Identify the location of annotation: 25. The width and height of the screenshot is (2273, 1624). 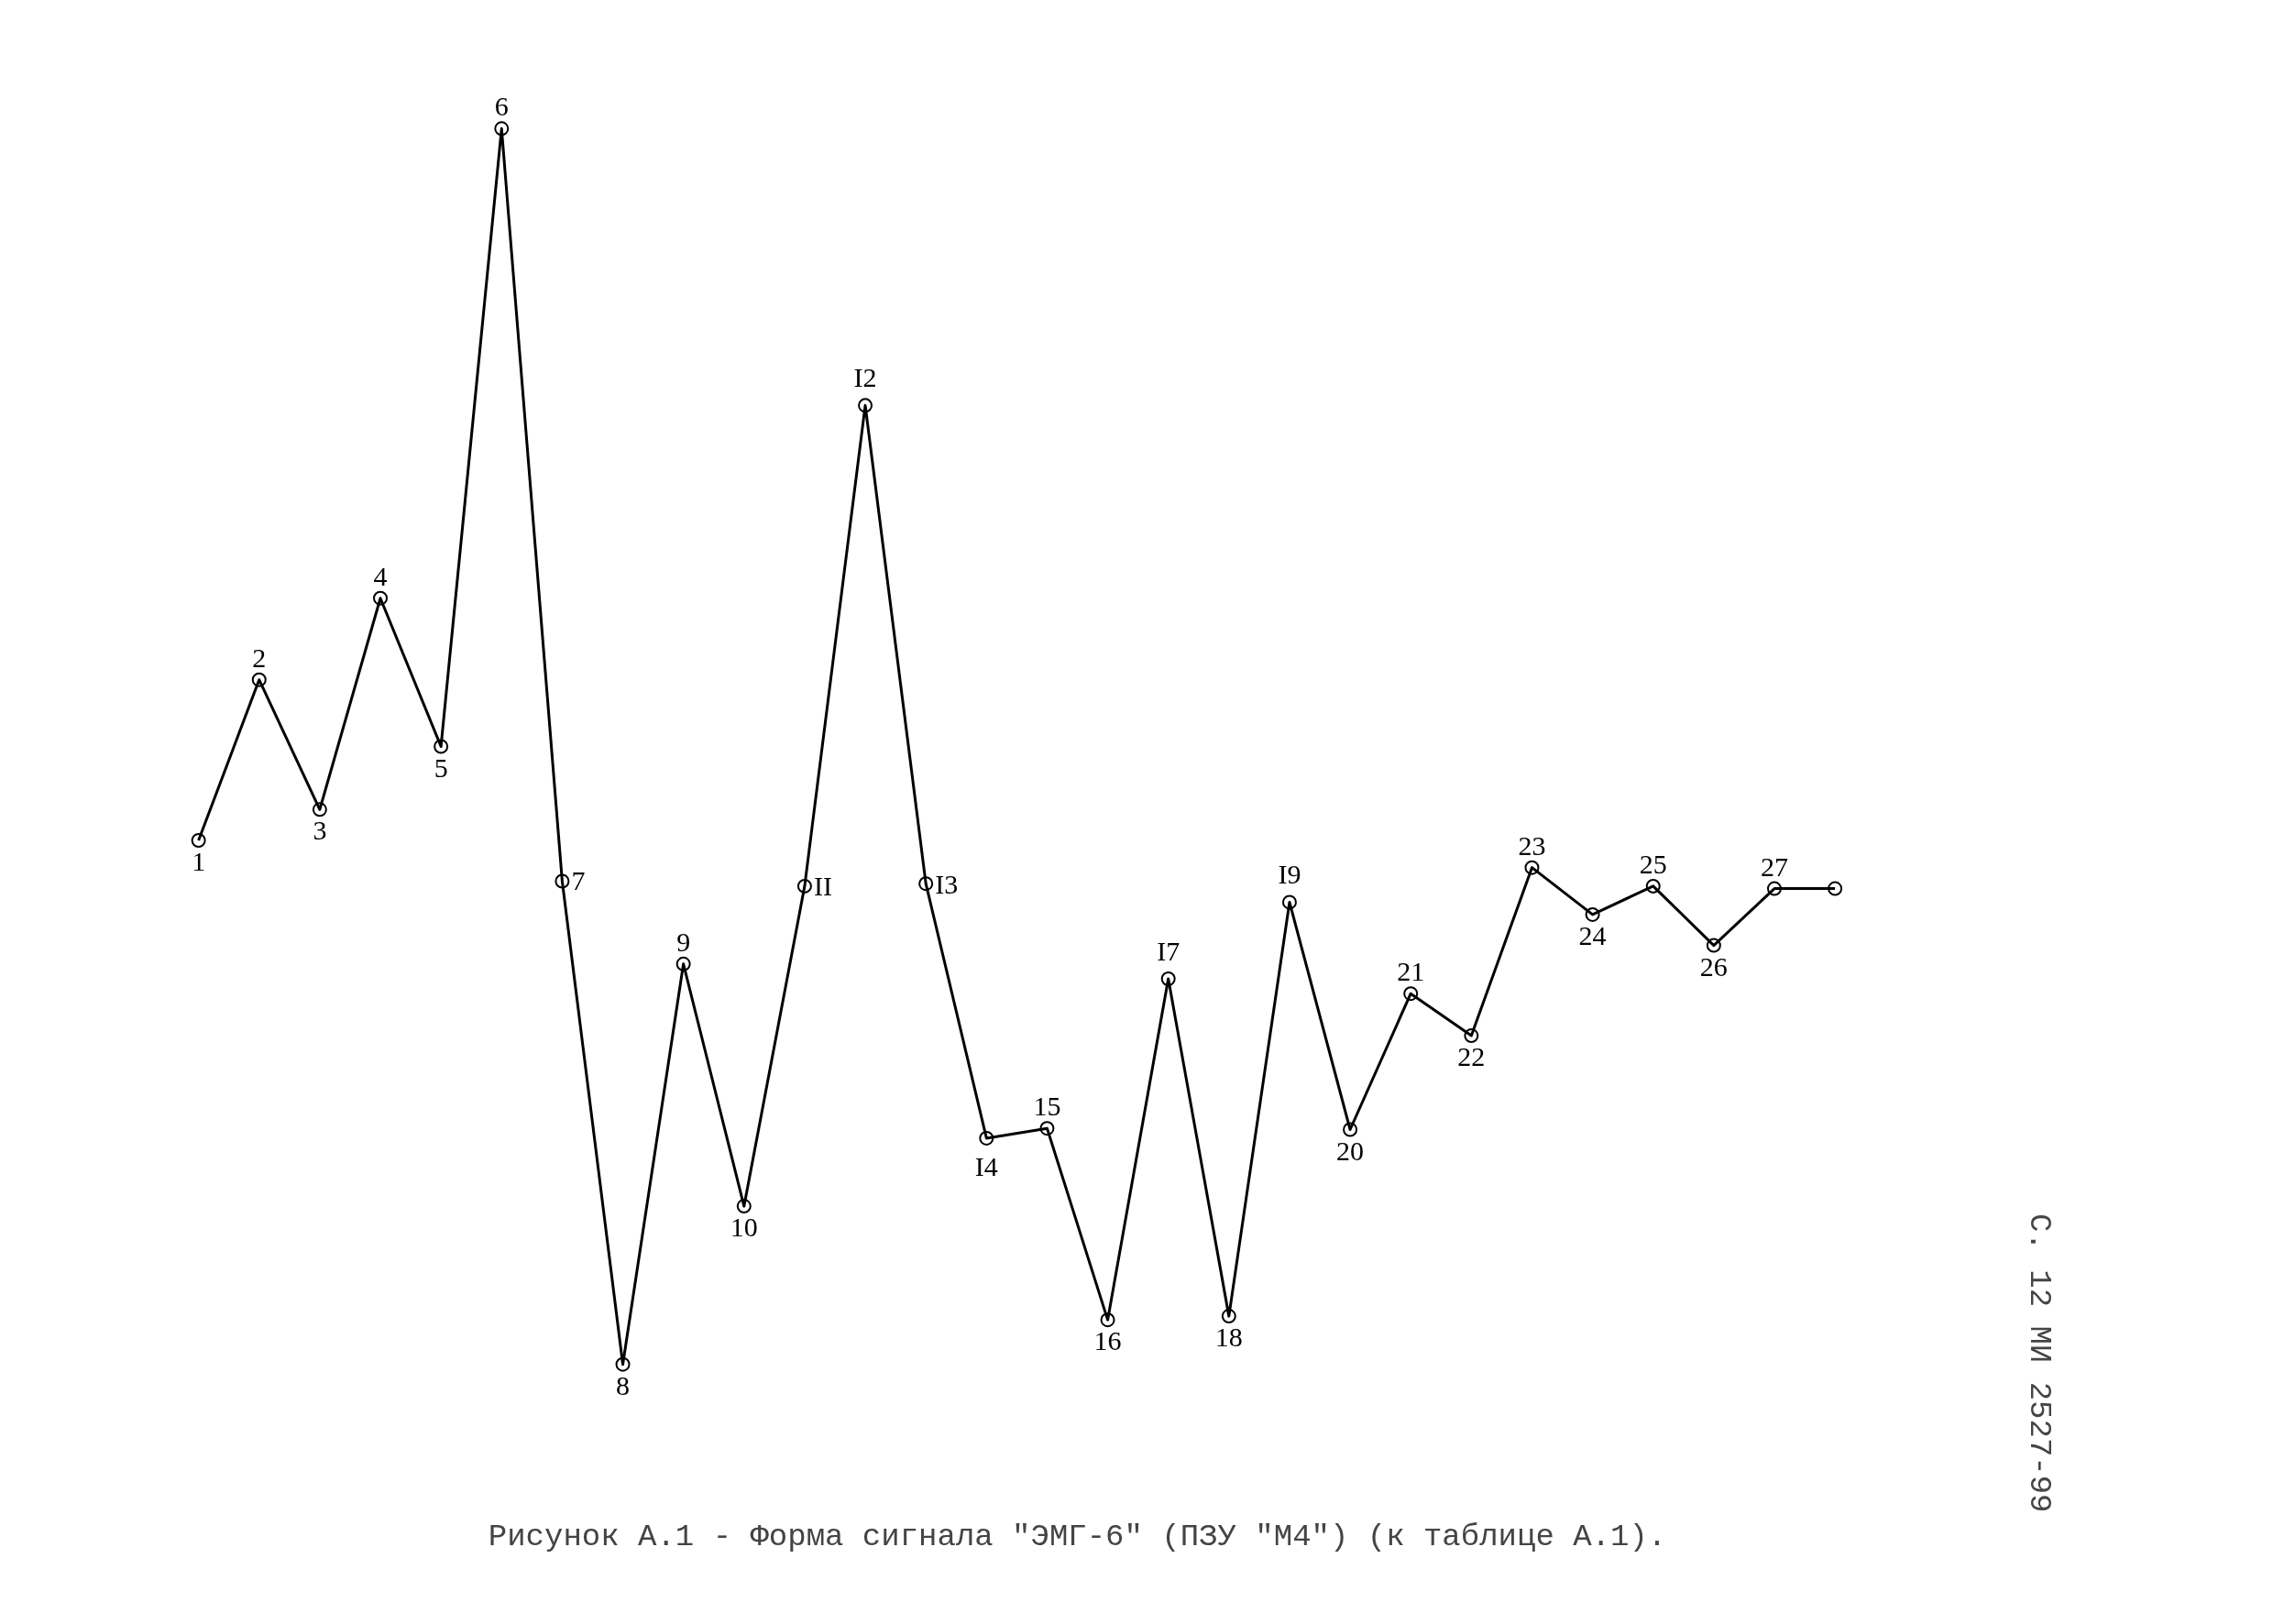
(1653, 863).